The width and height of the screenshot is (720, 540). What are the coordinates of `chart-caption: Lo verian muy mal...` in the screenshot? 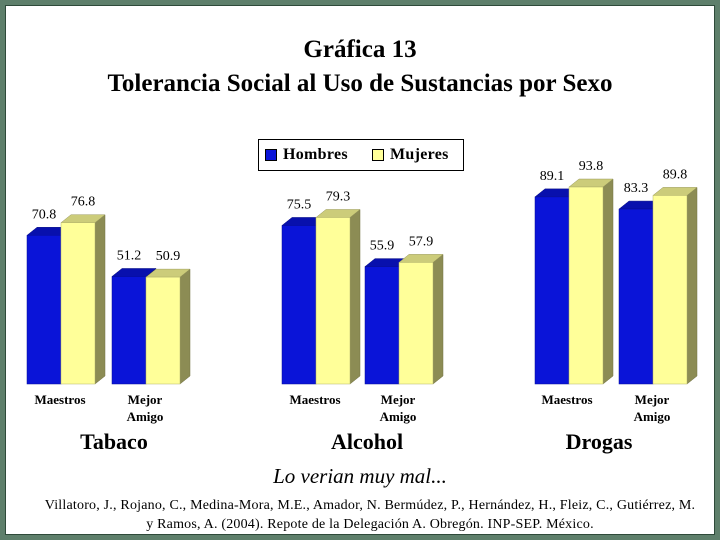 It's located at (360, 476).